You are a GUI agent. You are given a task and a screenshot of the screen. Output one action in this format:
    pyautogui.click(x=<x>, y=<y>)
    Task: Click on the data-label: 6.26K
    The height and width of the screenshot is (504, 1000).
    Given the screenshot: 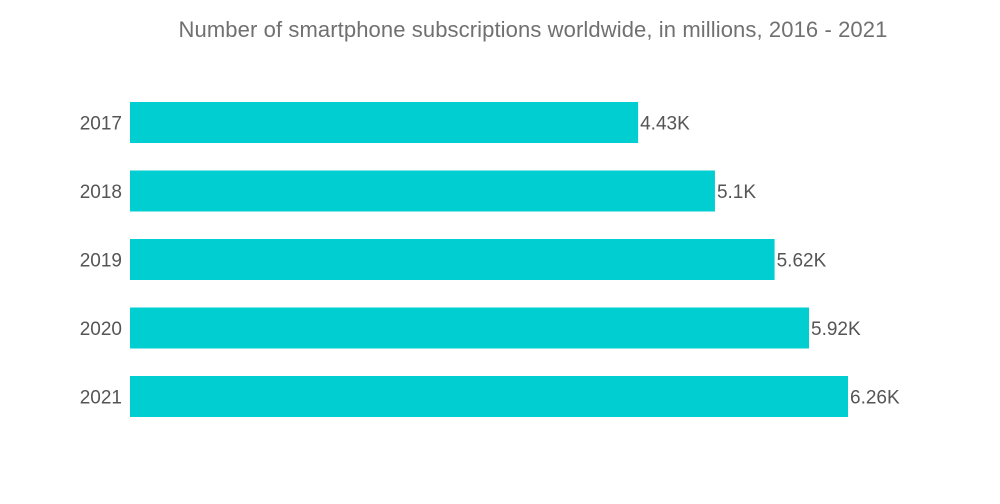 What is the action you would take?
    pyautogui.click(x=875, y=398)
    